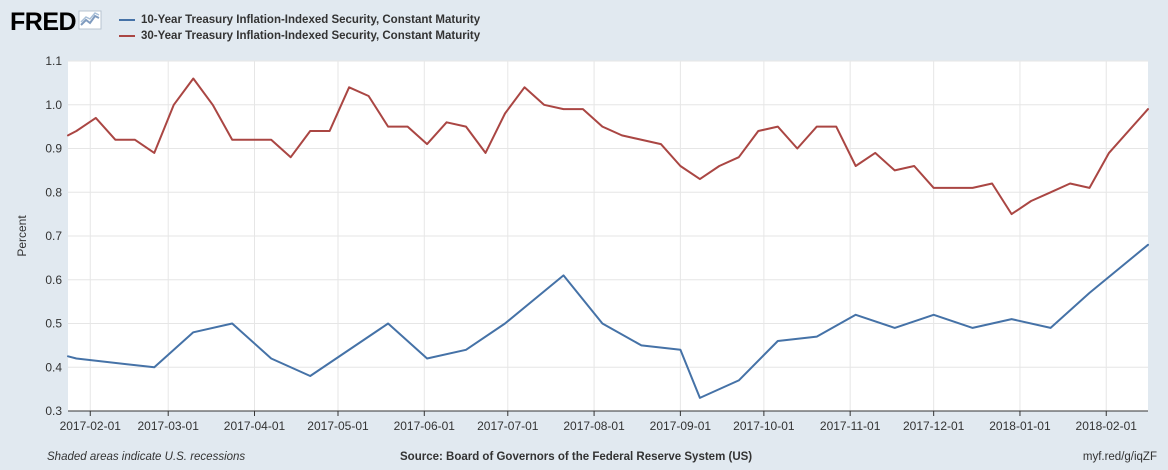 This screenshot has height=470, width=1168. What do you see at coordinates (425, 426) in the screenshot?
I see `x-tick-label: 2017-06-01` at bounding box center [425, 426].